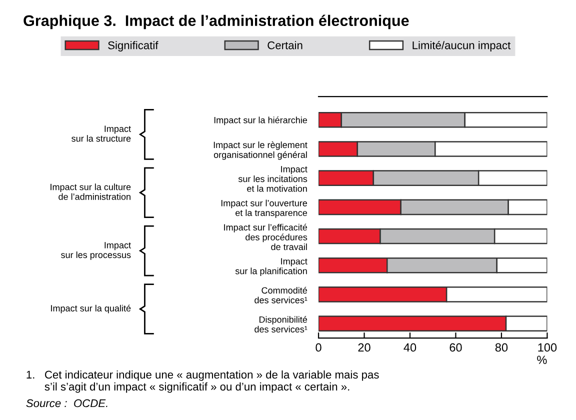  I want to click on text: Impact sur la culture de l’administration, so click(90, 192).